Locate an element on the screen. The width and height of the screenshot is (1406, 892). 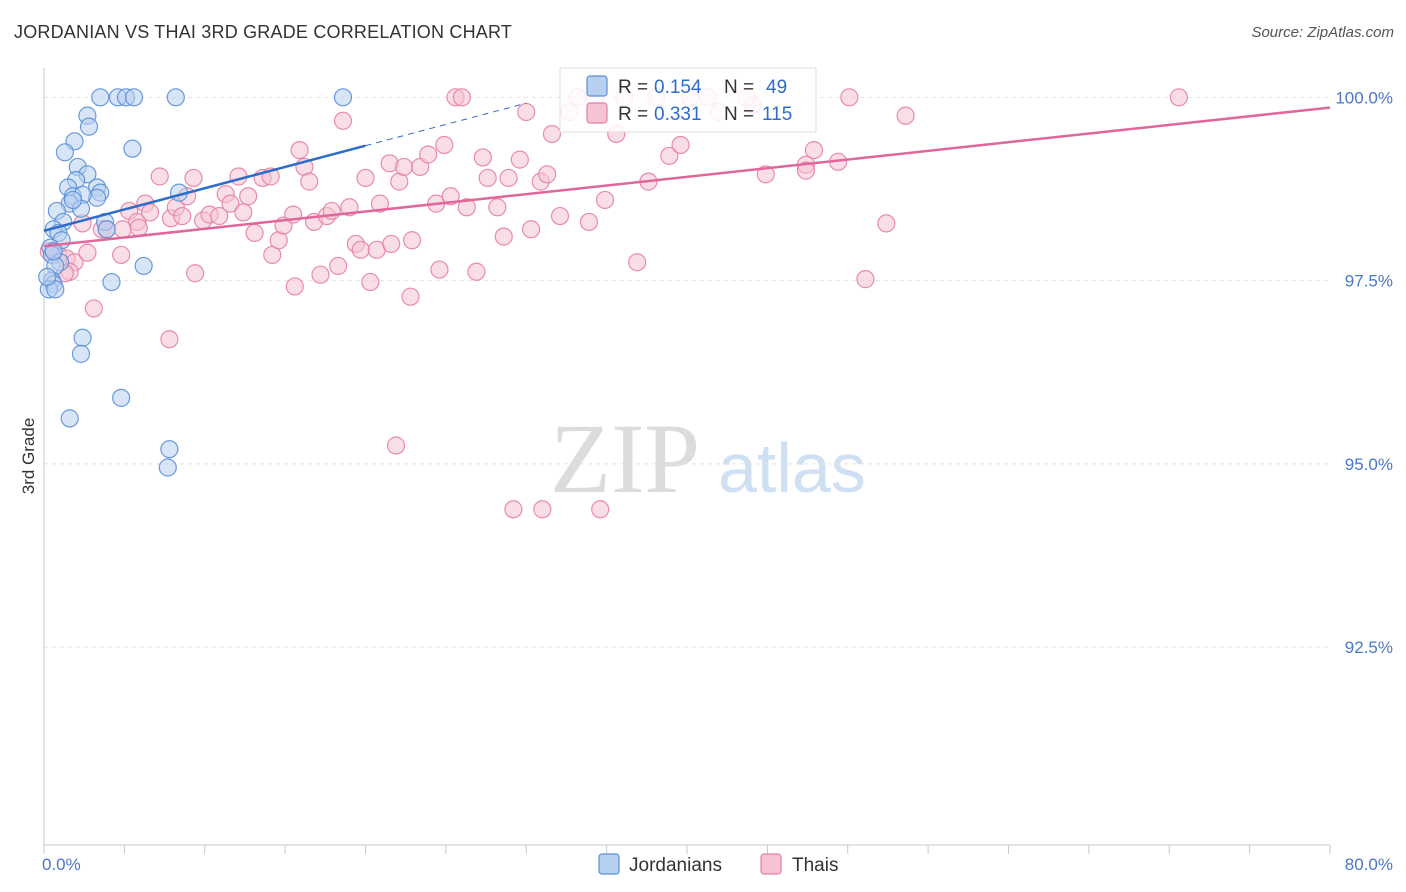
jordanians-trend-line is located at coordinates (204, 188).